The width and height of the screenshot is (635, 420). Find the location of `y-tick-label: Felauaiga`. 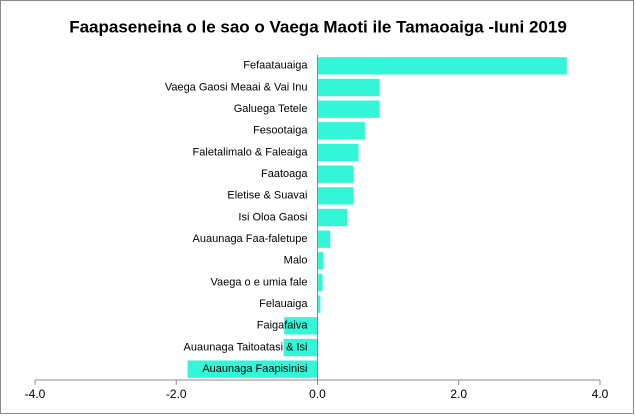

y-tick-label: Felauaiga is located at coordinates (283, 304).